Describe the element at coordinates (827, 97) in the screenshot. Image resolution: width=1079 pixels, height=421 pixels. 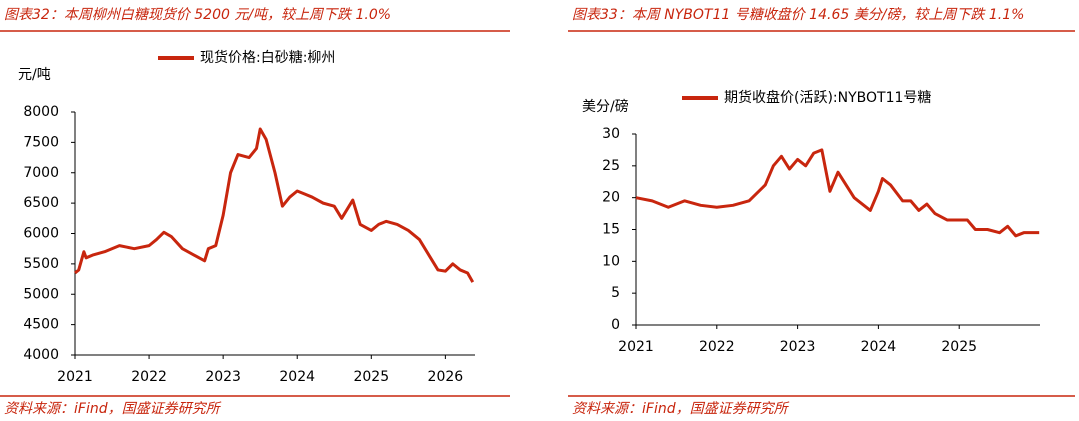
I see `legend-label: 期货收盘价(活跃):NYBOT11号糖` at that location.